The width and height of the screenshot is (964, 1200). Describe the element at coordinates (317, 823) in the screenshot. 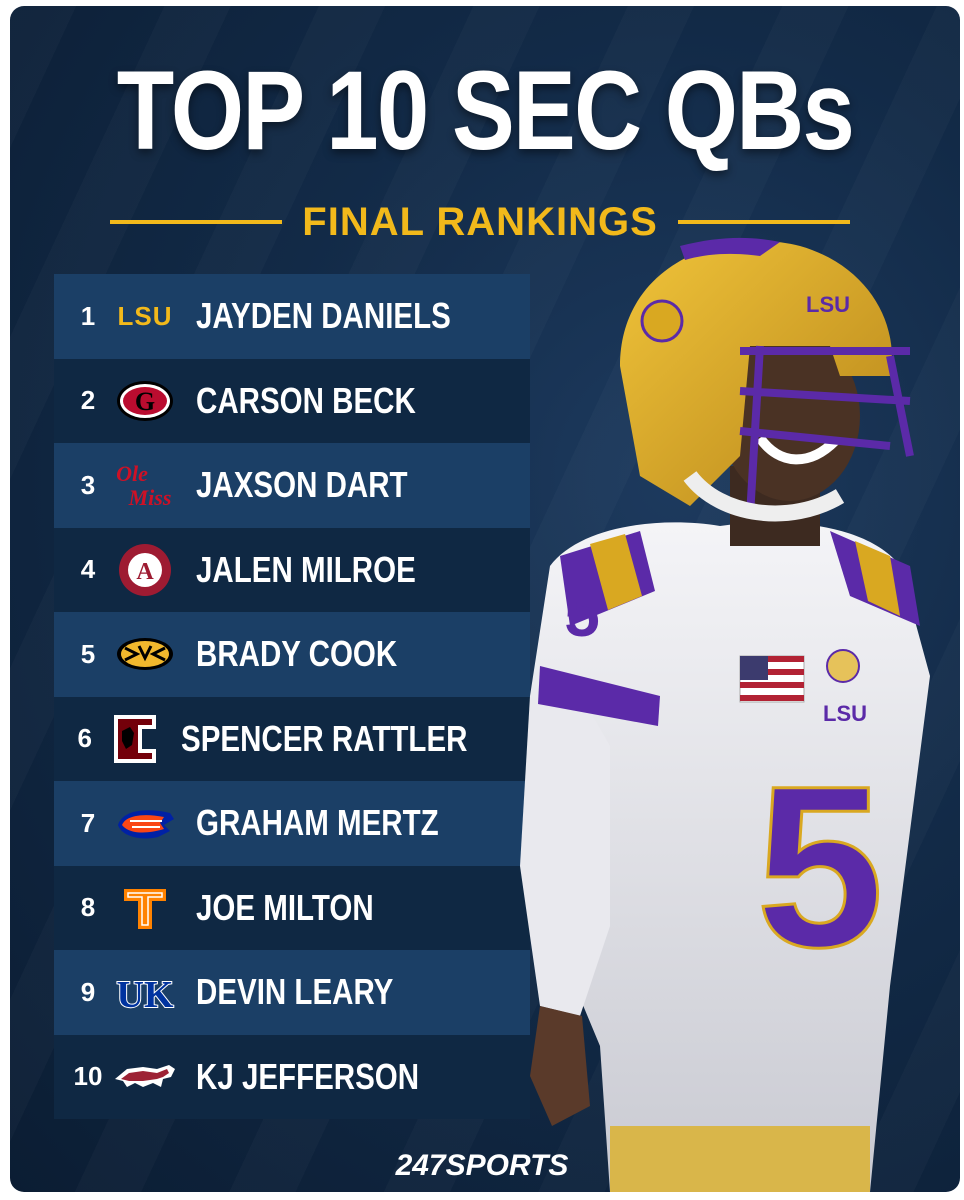

I see `player-name: GRAHAM MERTZ` at that location.